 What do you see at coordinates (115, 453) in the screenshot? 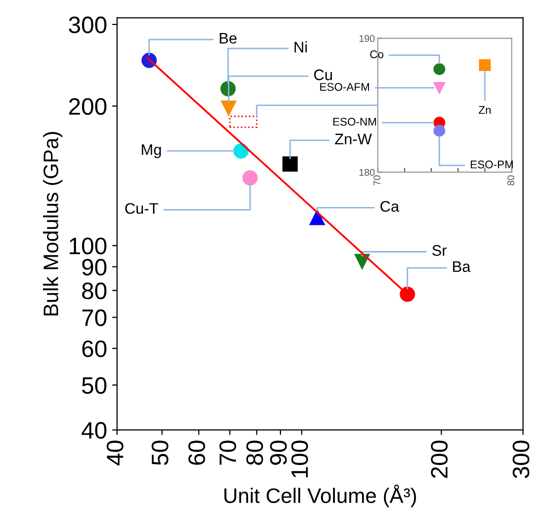
I see `x-tick-label: 40` at bounding box center [115, 453].